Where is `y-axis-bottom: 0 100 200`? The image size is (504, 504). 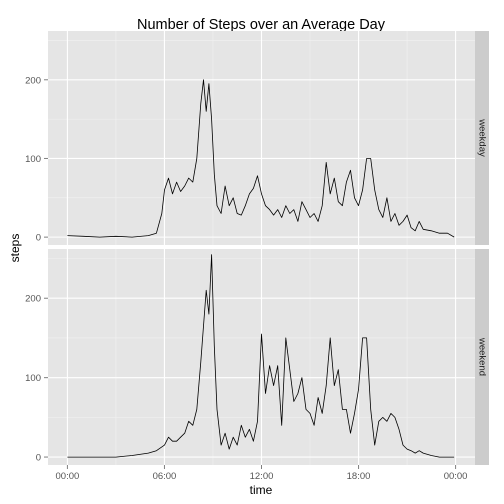
y-axis-bottom: 0 100 200 is located at coordinates (36, 379).